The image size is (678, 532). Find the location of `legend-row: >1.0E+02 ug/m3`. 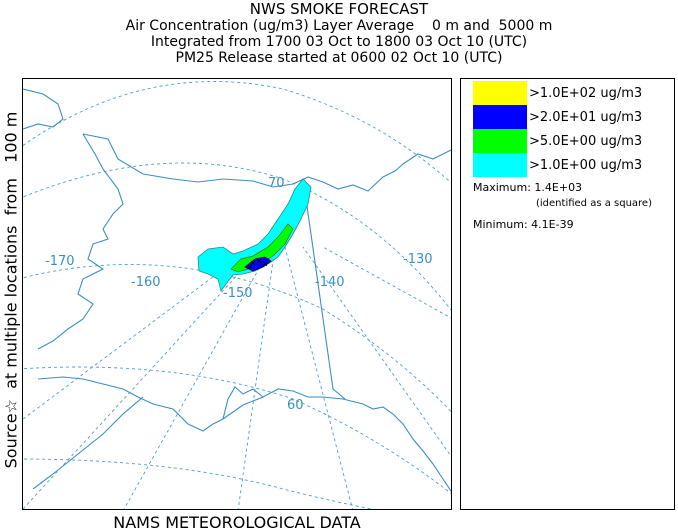

legend-row: >1.0E+02 ug/m3 is located at coordinates (557, 93).